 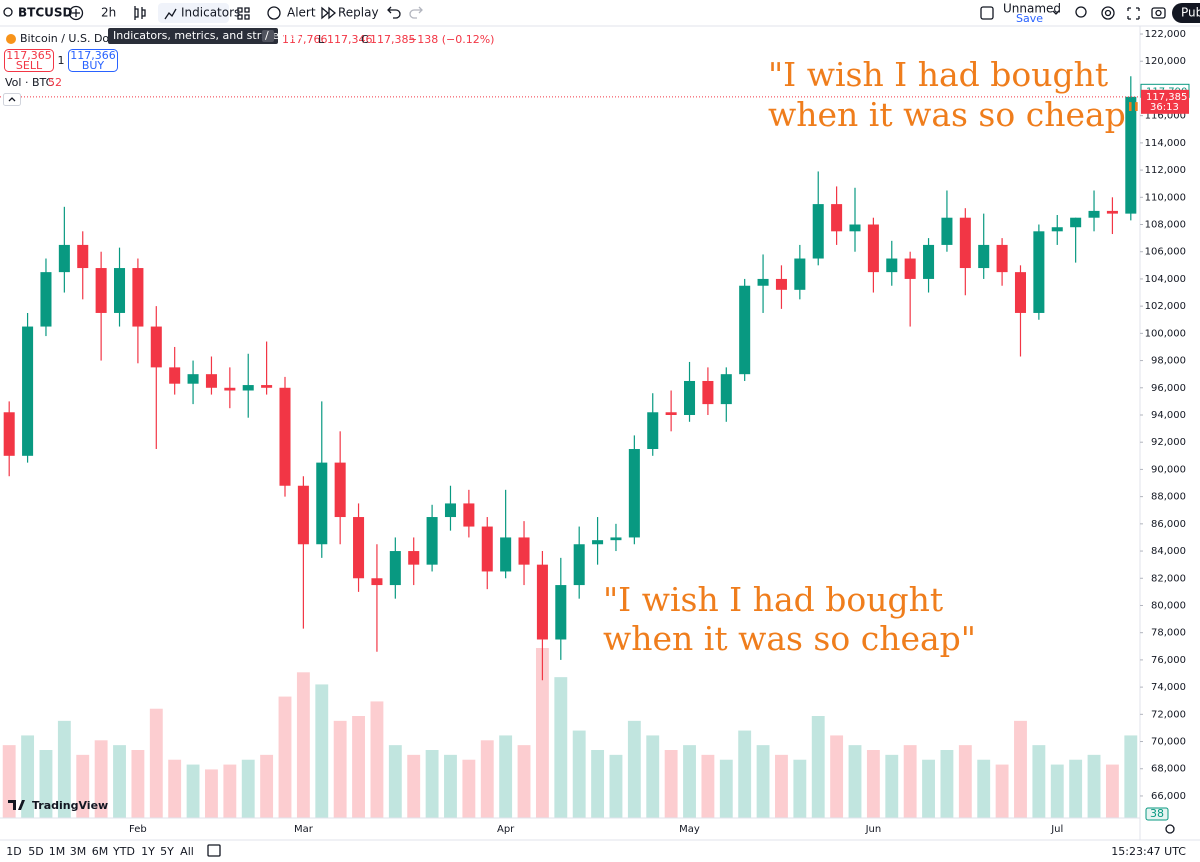 What do you see at coordinates (1165, 225) in the screenshot?
I see `y-tick-label: 108,000` at bounding box center [1165, 225].